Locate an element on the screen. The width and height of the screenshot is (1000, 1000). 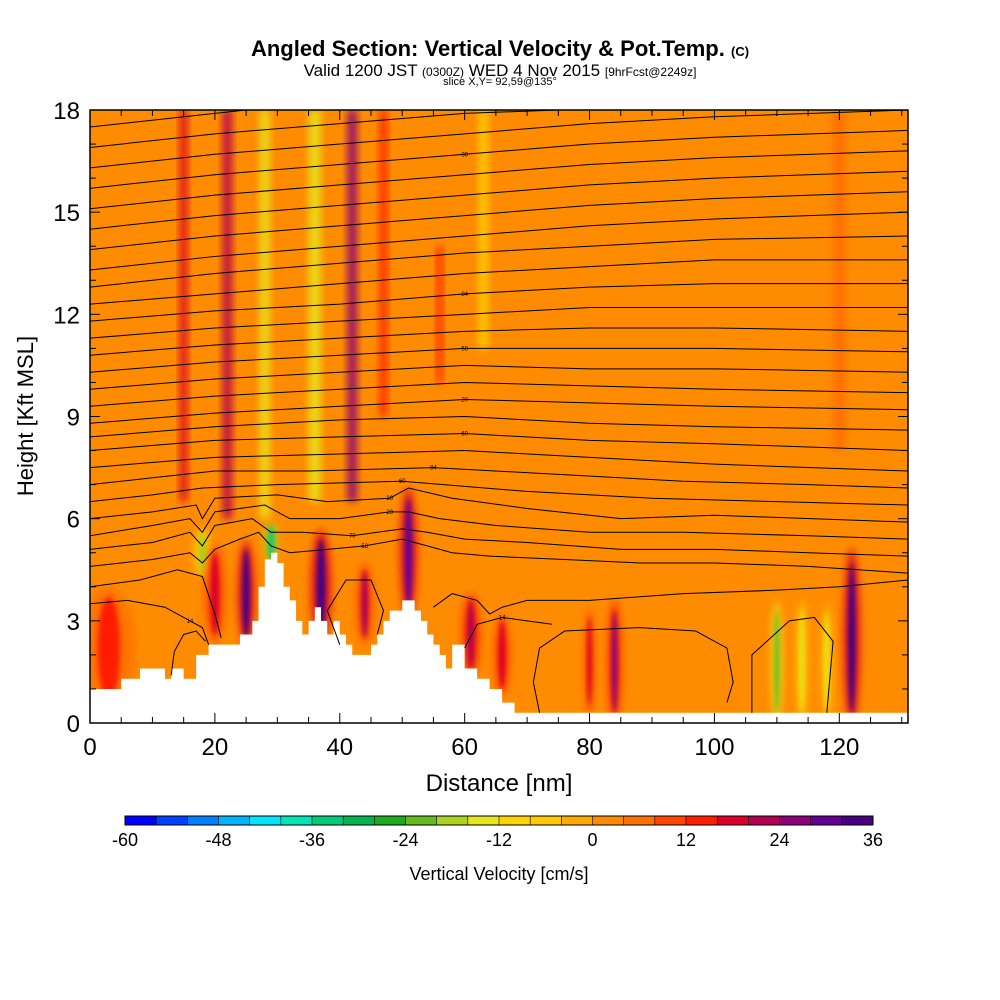
terrain is located at coordinates (499, 637).